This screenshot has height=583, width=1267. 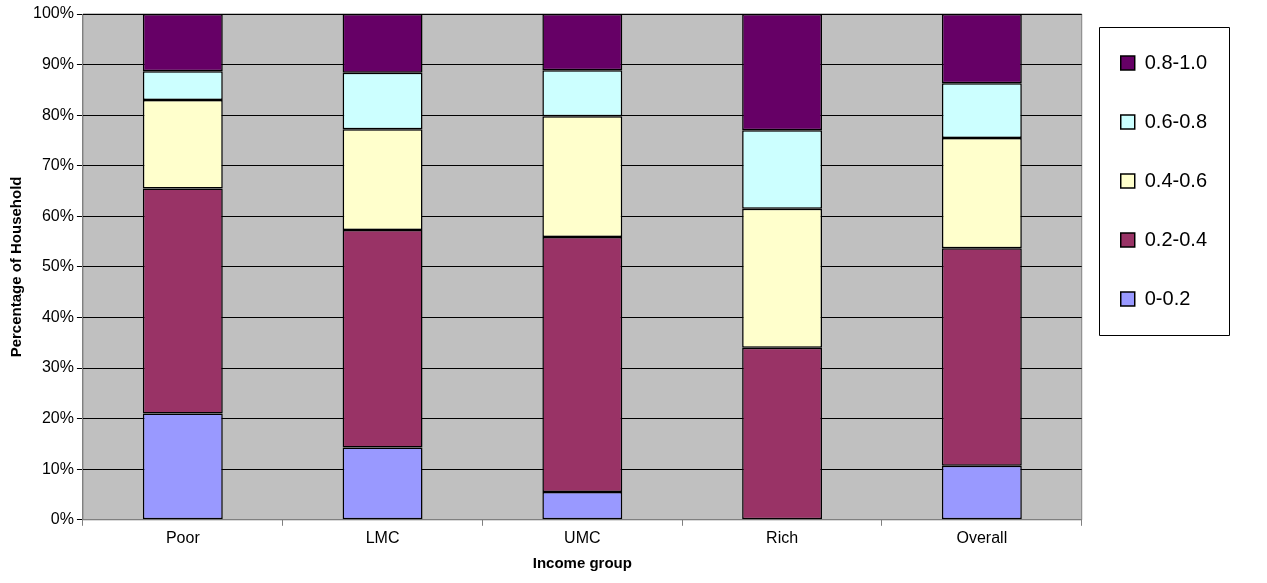 What do you see at coordinates (62, 519) in the screenshot?
I see `y-tick-label: 0%` at bounding box center [62, 519].